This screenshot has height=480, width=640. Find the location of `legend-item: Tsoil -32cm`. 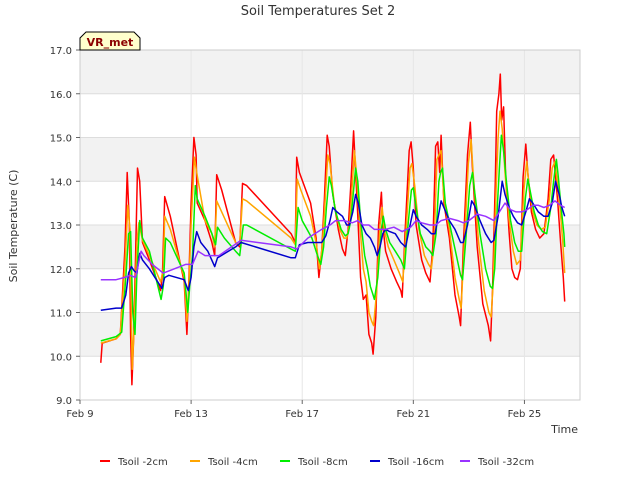

legend-item: Tsoil -32cm is located at coordinates (497, 462).